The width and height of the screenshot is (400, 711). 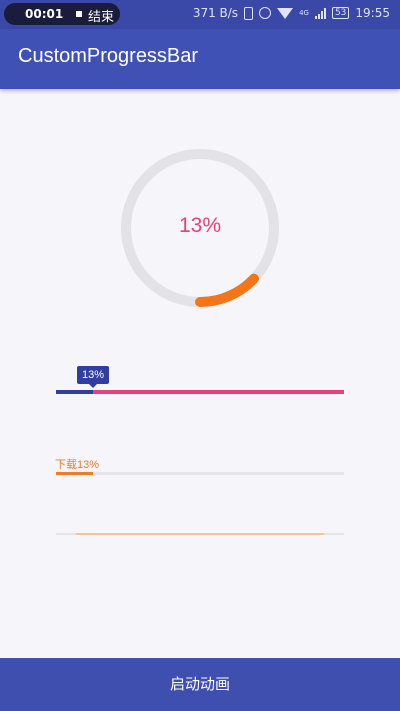 I want to click on progress-tooltip: 13%, so click(x=93, y=375).